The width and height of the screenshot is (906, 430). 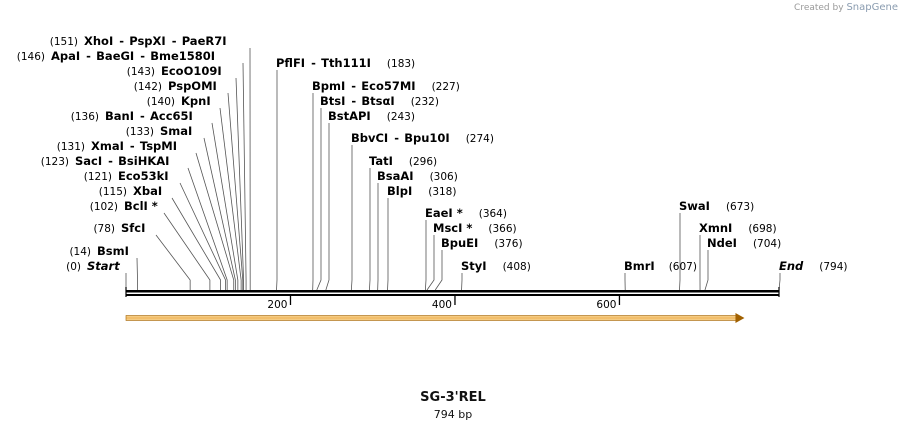 What do you see at coordinates (606, 305) in the screenshot?
I see `tick-label-600: 600` at bounding box center [606, 305].